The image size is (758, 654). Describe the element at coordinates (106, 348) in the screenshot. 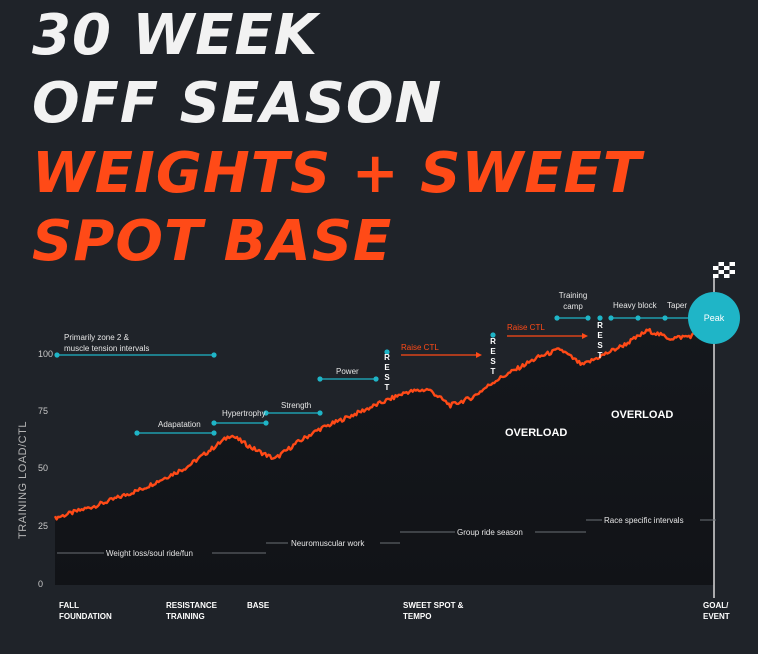

I see `label-zone2-line2: muscle tension intervals` at that location.